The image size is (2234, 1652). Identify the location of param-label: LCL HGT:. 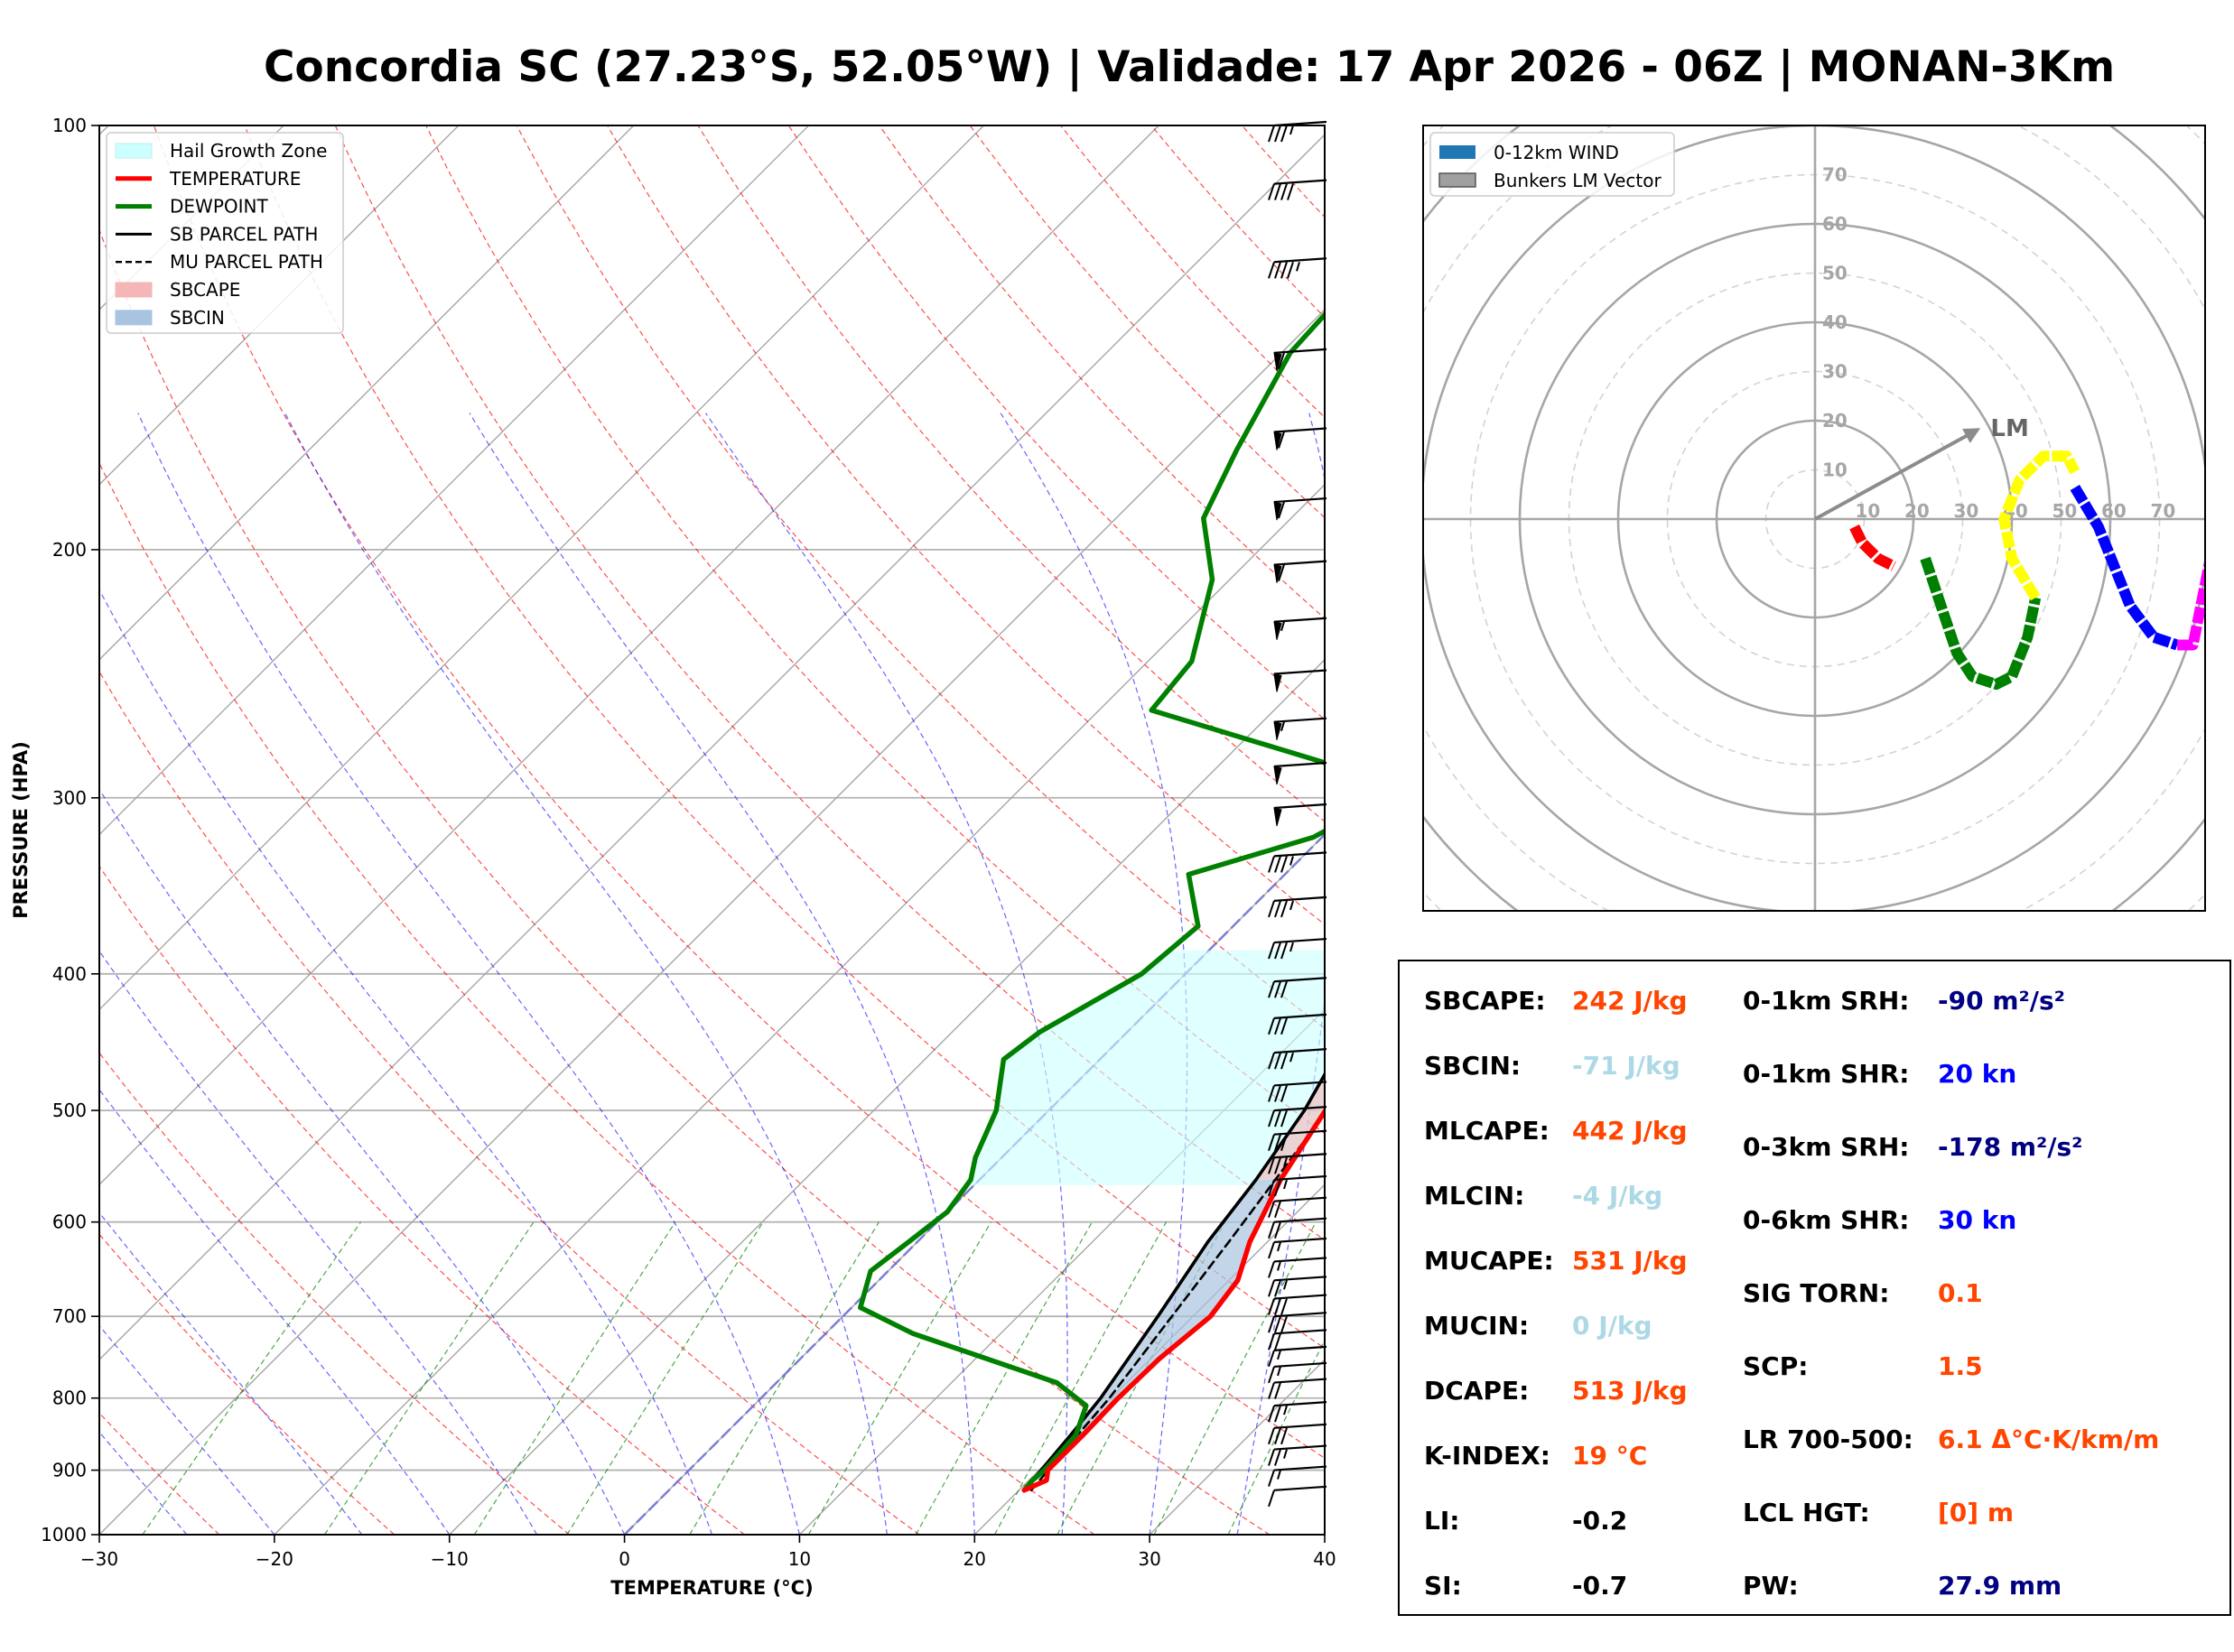
(1806, 1512).